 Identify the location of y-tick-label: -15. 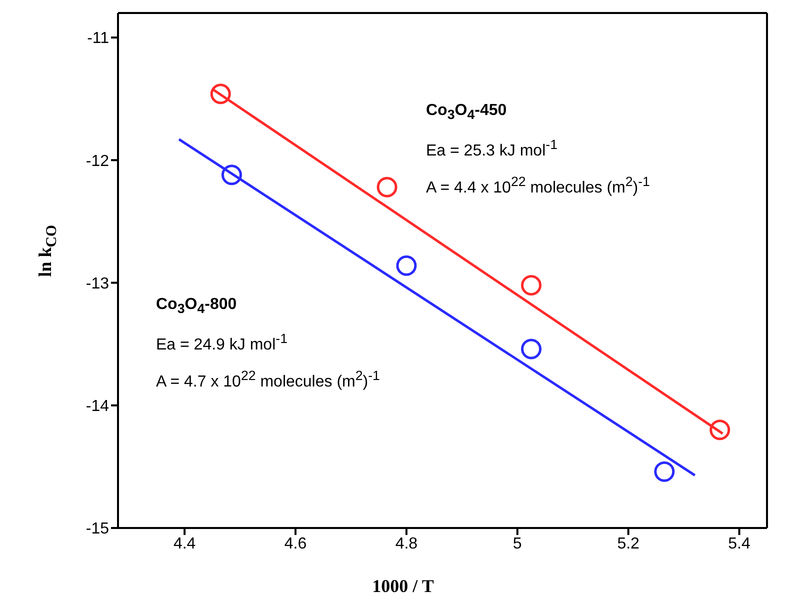
(98, 529).